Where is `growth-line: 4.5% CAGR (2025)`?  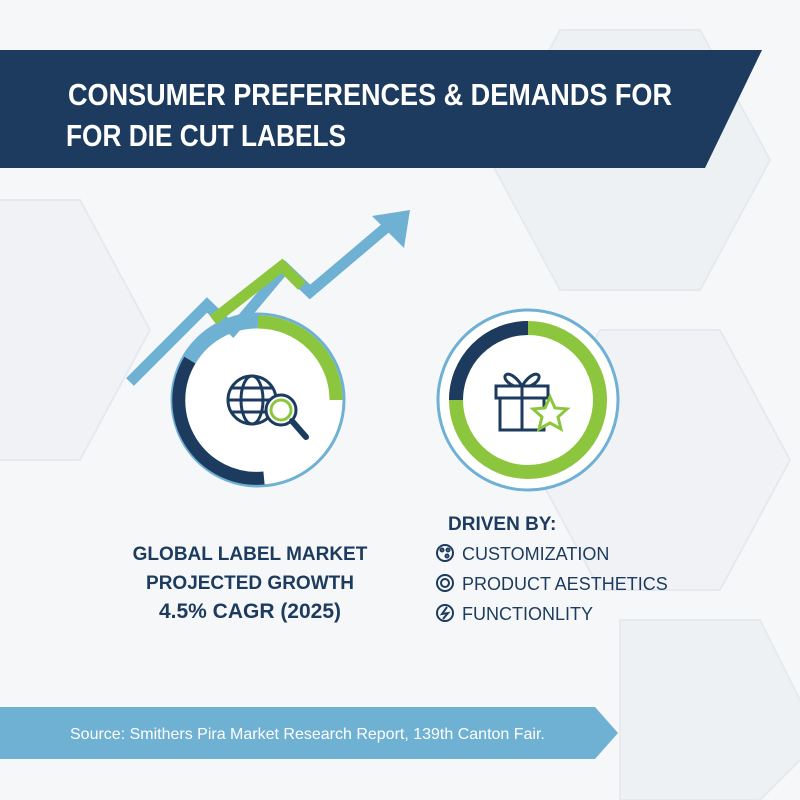
growth-line: 4.5% CAGR (2025) is located at coordinates (250, 611).